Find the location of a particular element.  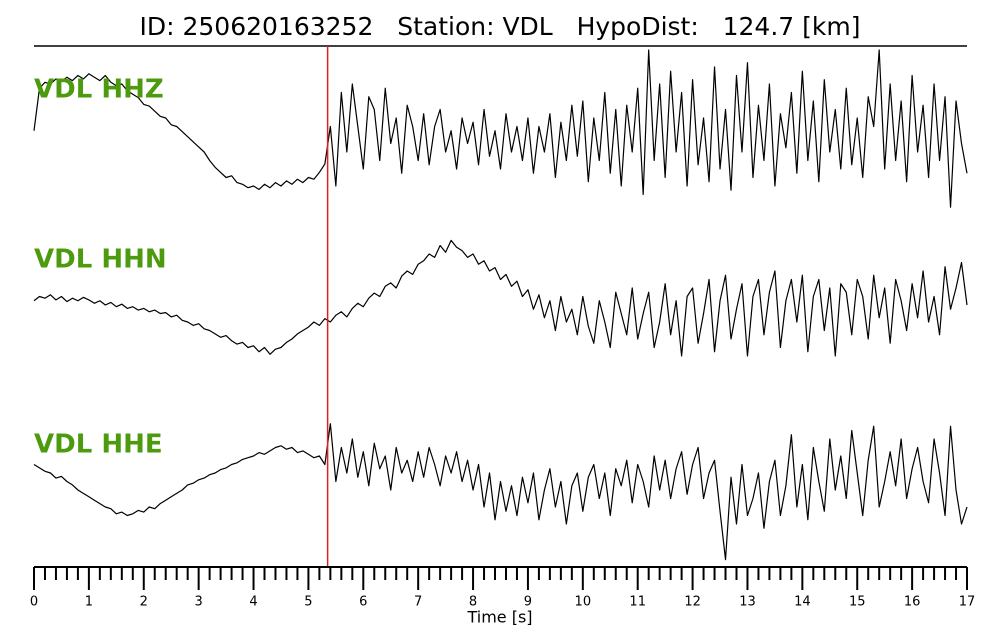

trace-label: VDL HHE is located at coordinates (98, 445).